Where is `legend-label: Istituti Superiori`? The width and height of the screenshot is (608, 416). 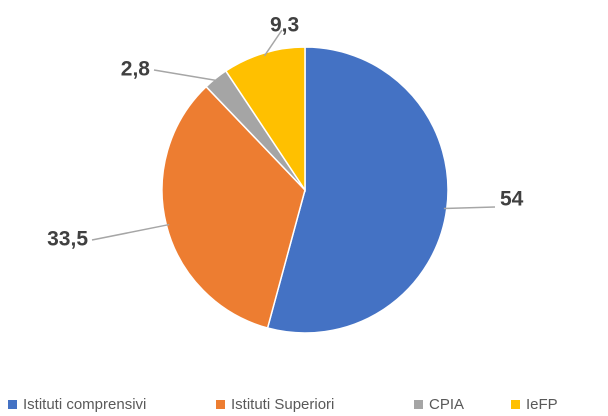
legend-label: Istituti Superiori is located at coordinates (282, 404).